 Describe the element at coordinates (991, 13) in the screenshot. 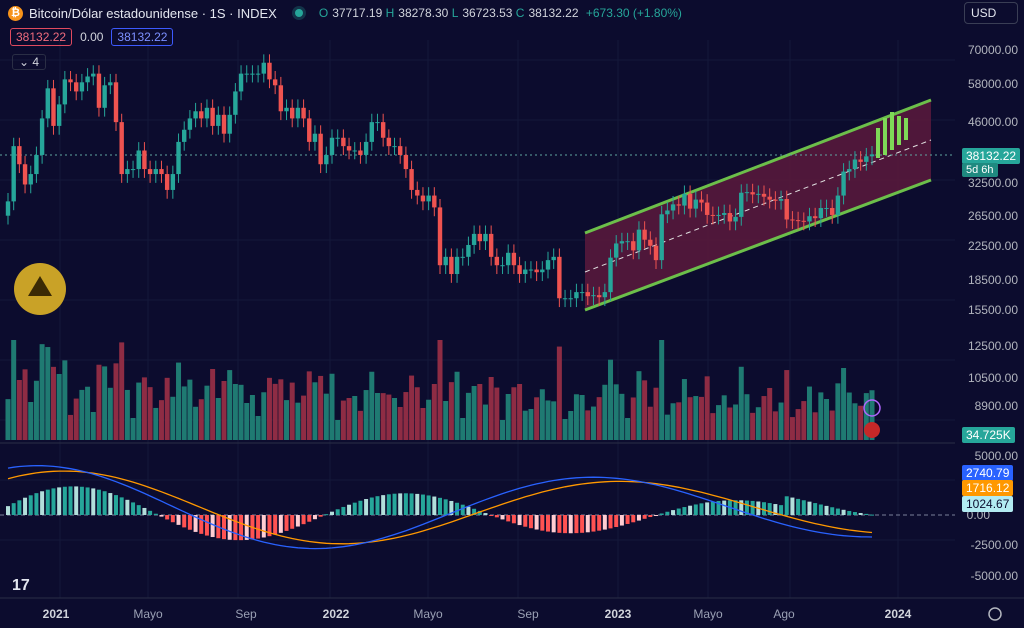

I see `currency-selector: USD` at that location.